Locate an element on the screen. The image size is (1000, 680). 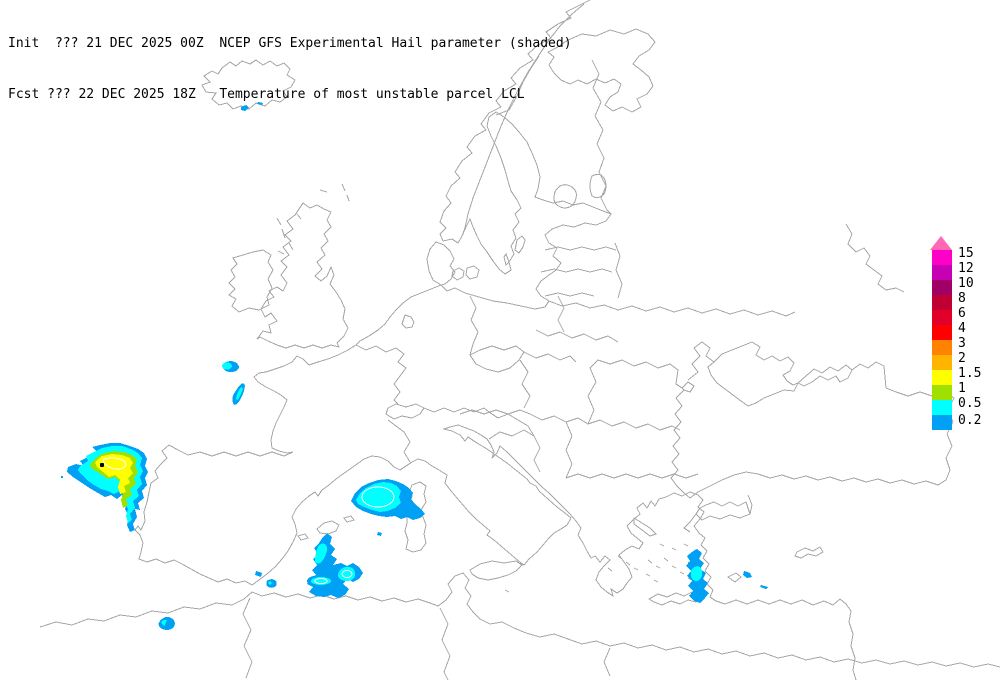
hairline-algeria-coastal is located at coordinates (321, 581).